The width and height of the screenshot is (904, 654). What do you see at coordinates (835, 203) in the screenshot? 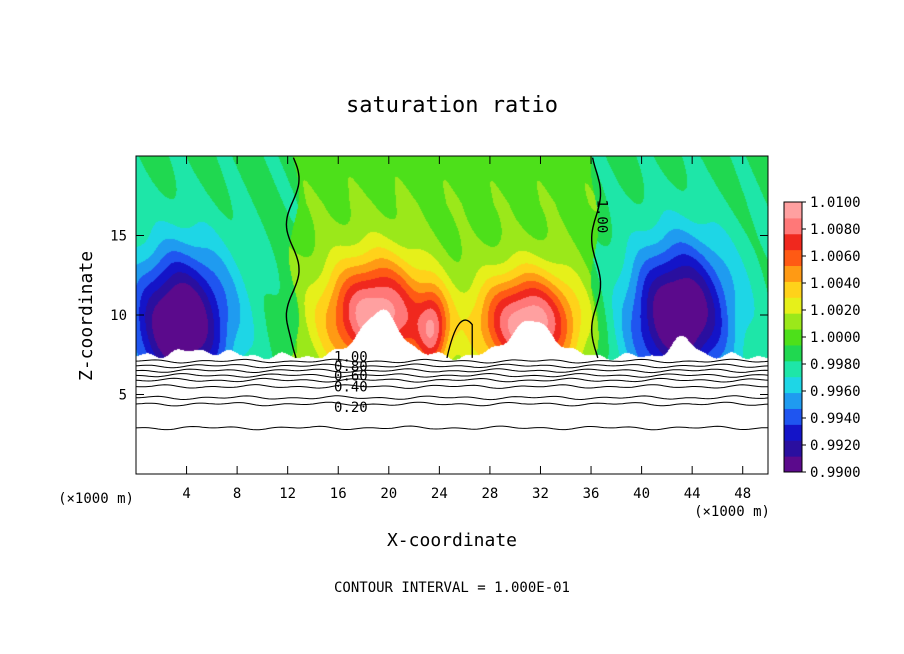
I see `colorbar-label: 1.0100` at bounding box center [835, 203].